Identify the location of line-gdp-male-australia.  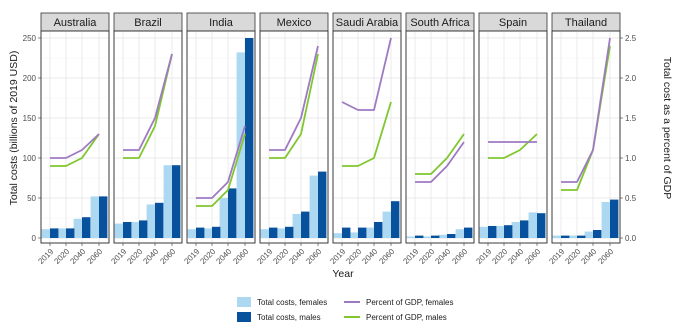
(75, 150).